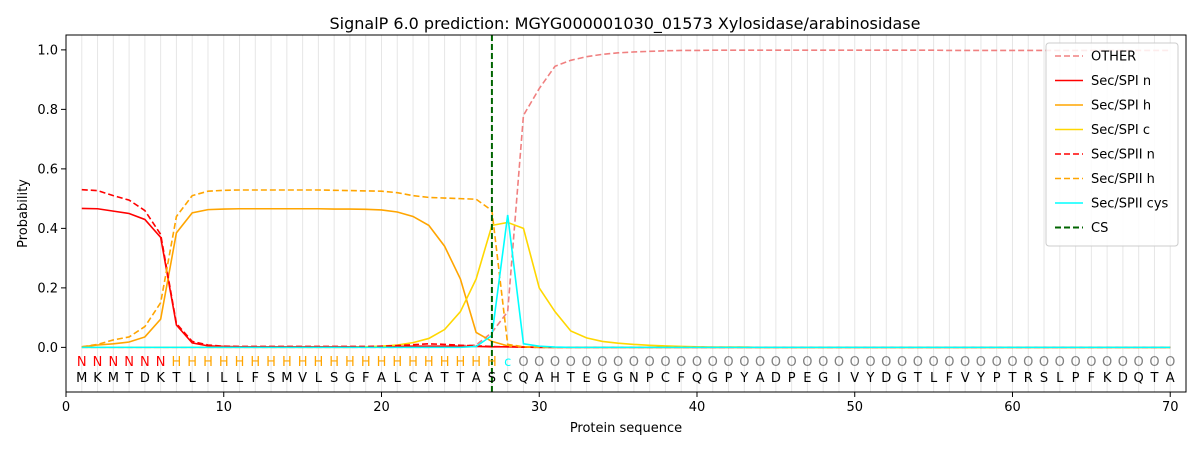 This screenshot has height=450, width=1200. Describe the element at coordinates (47, 288) in the screenshot. I see `y-tick-label: 0.2` at that location.